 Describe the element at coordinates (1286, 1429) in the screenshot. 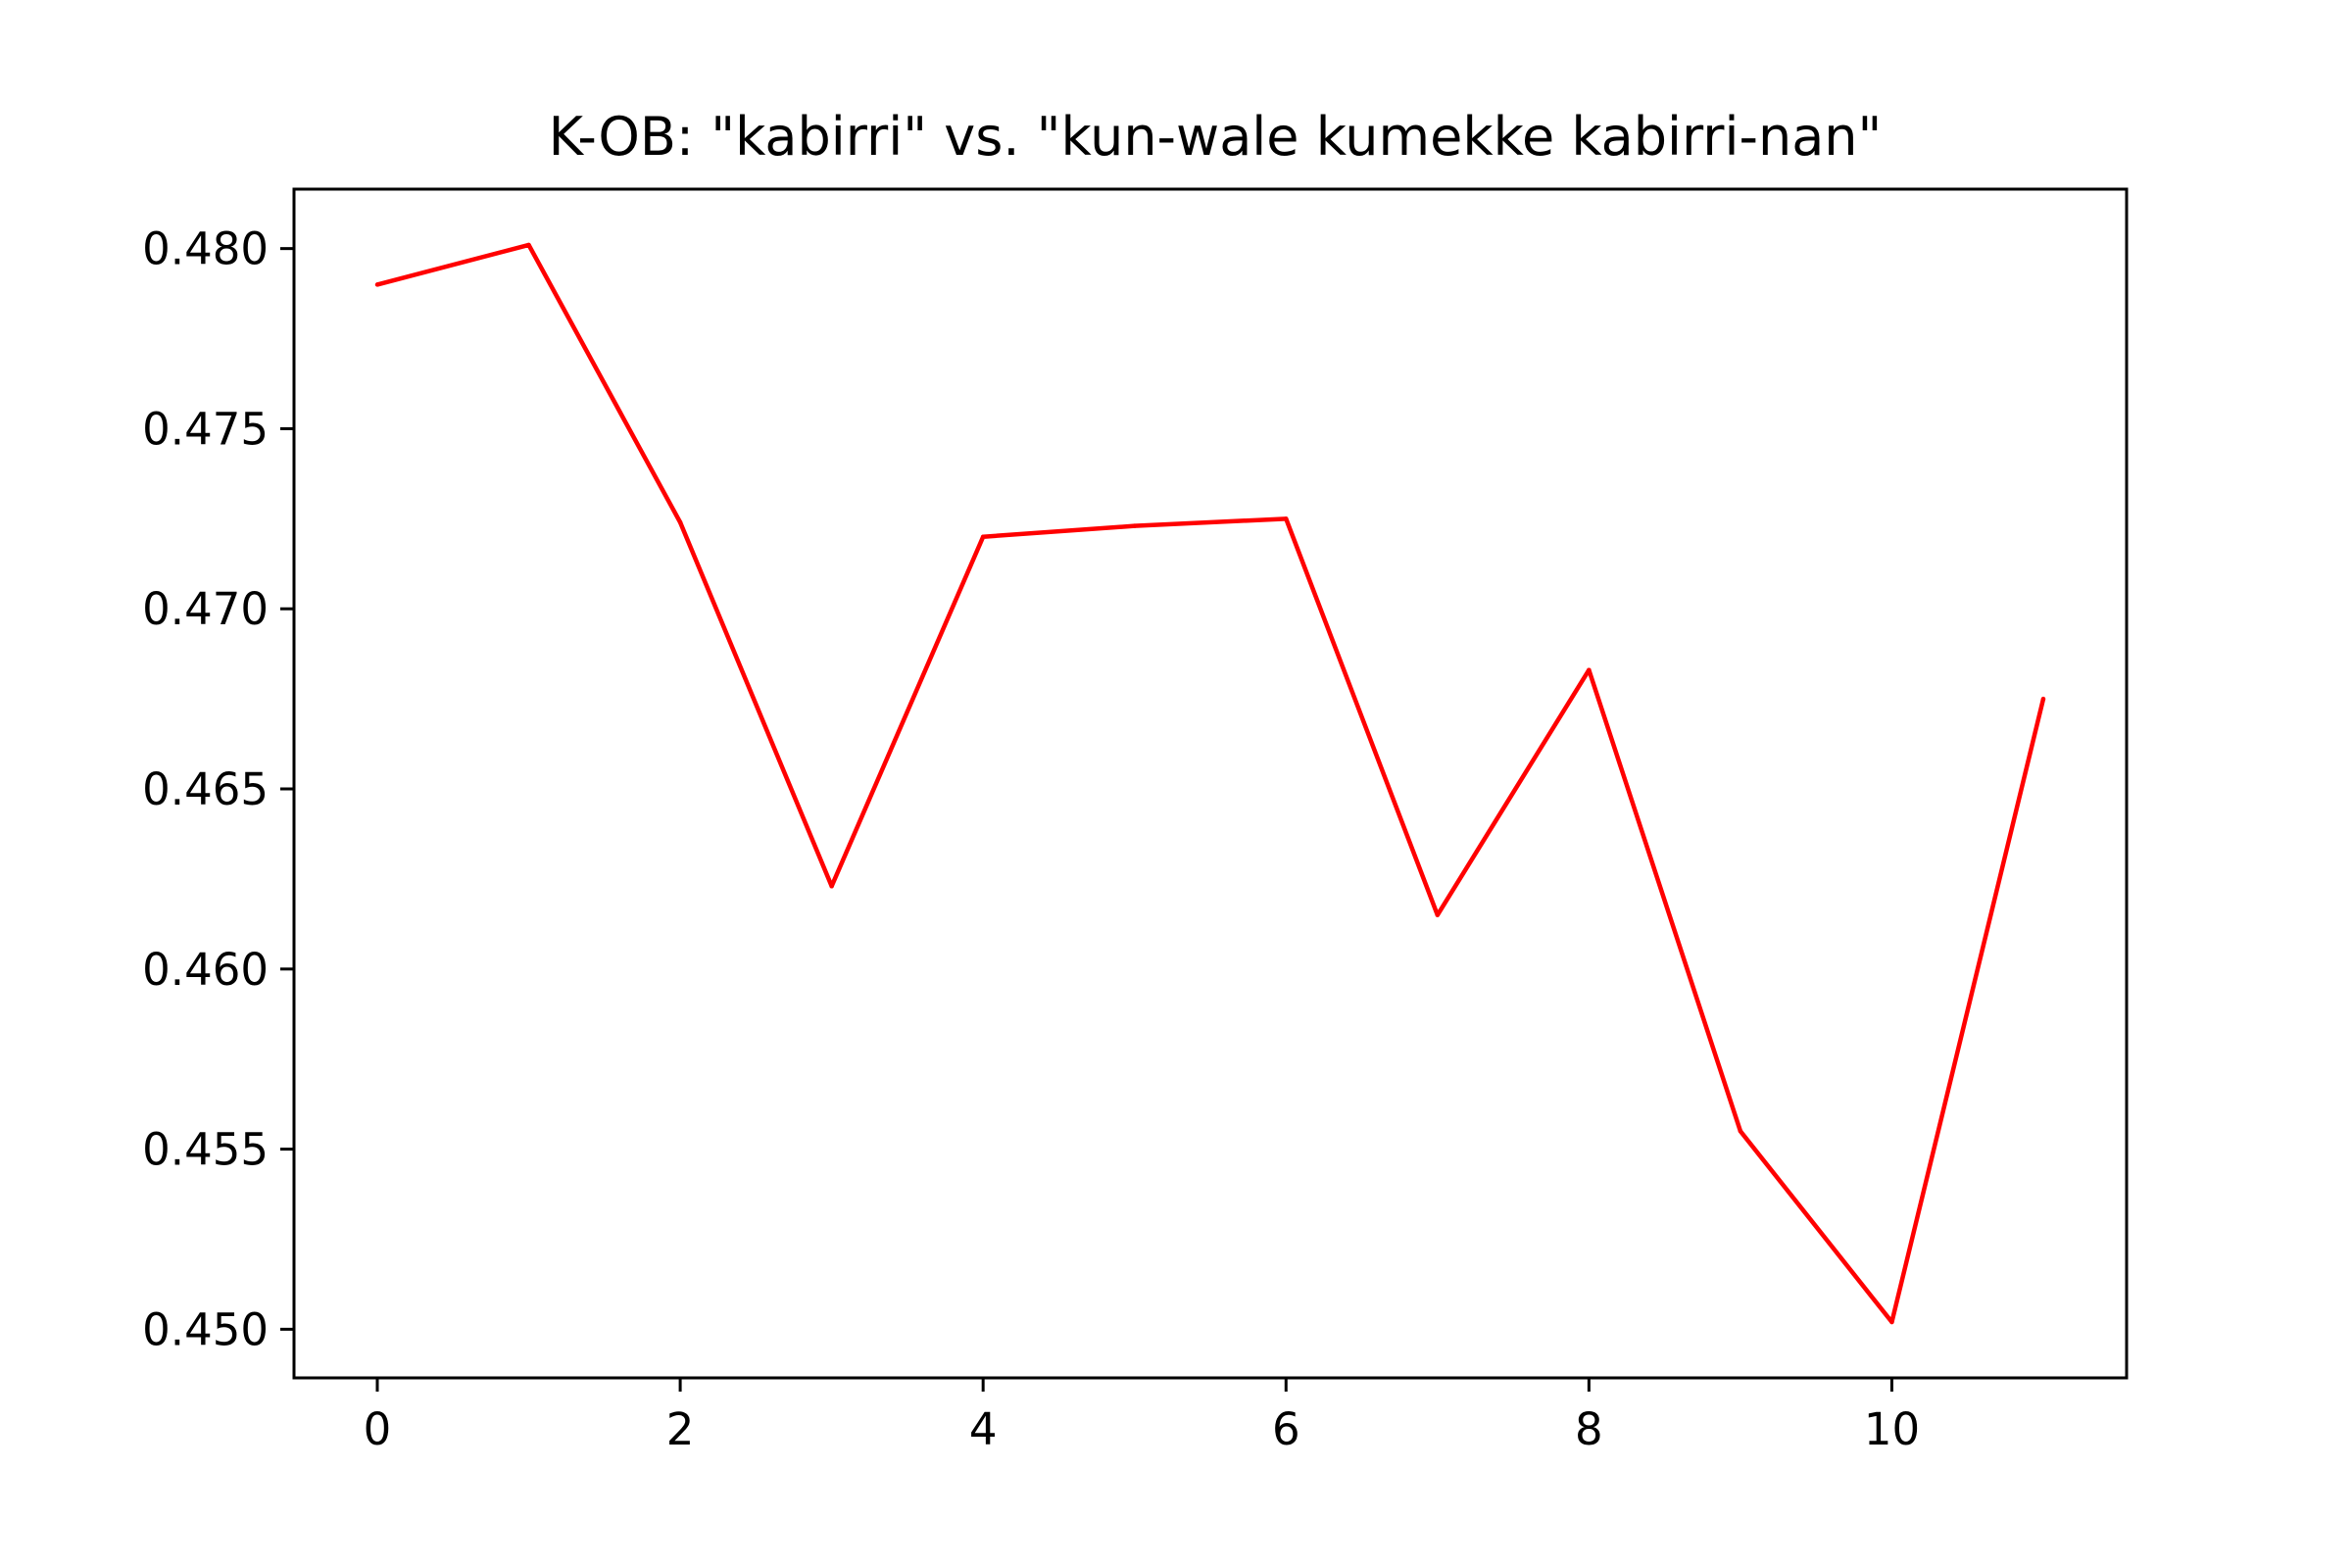

I see `x-tick-label: 6` at that location.